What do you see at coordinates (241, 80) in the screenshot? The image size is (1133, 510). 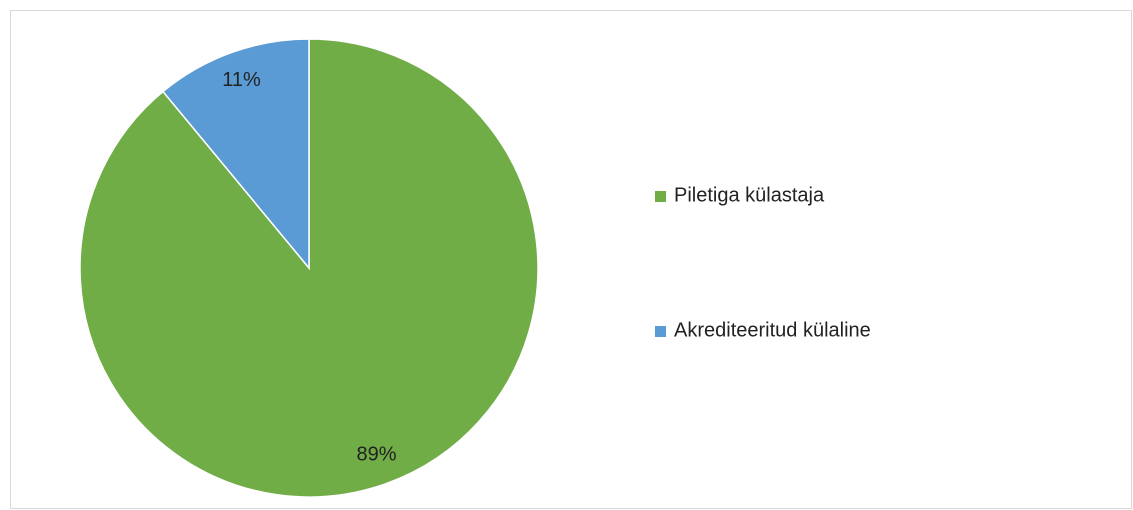 I see `data-label: 11%` at bounding box center [241, 80].